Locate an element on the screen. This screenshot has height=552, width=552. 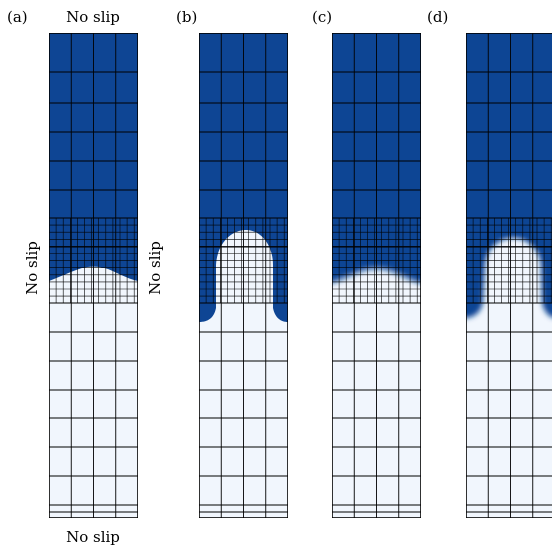
panel-c is located at coordinates (376, 275).